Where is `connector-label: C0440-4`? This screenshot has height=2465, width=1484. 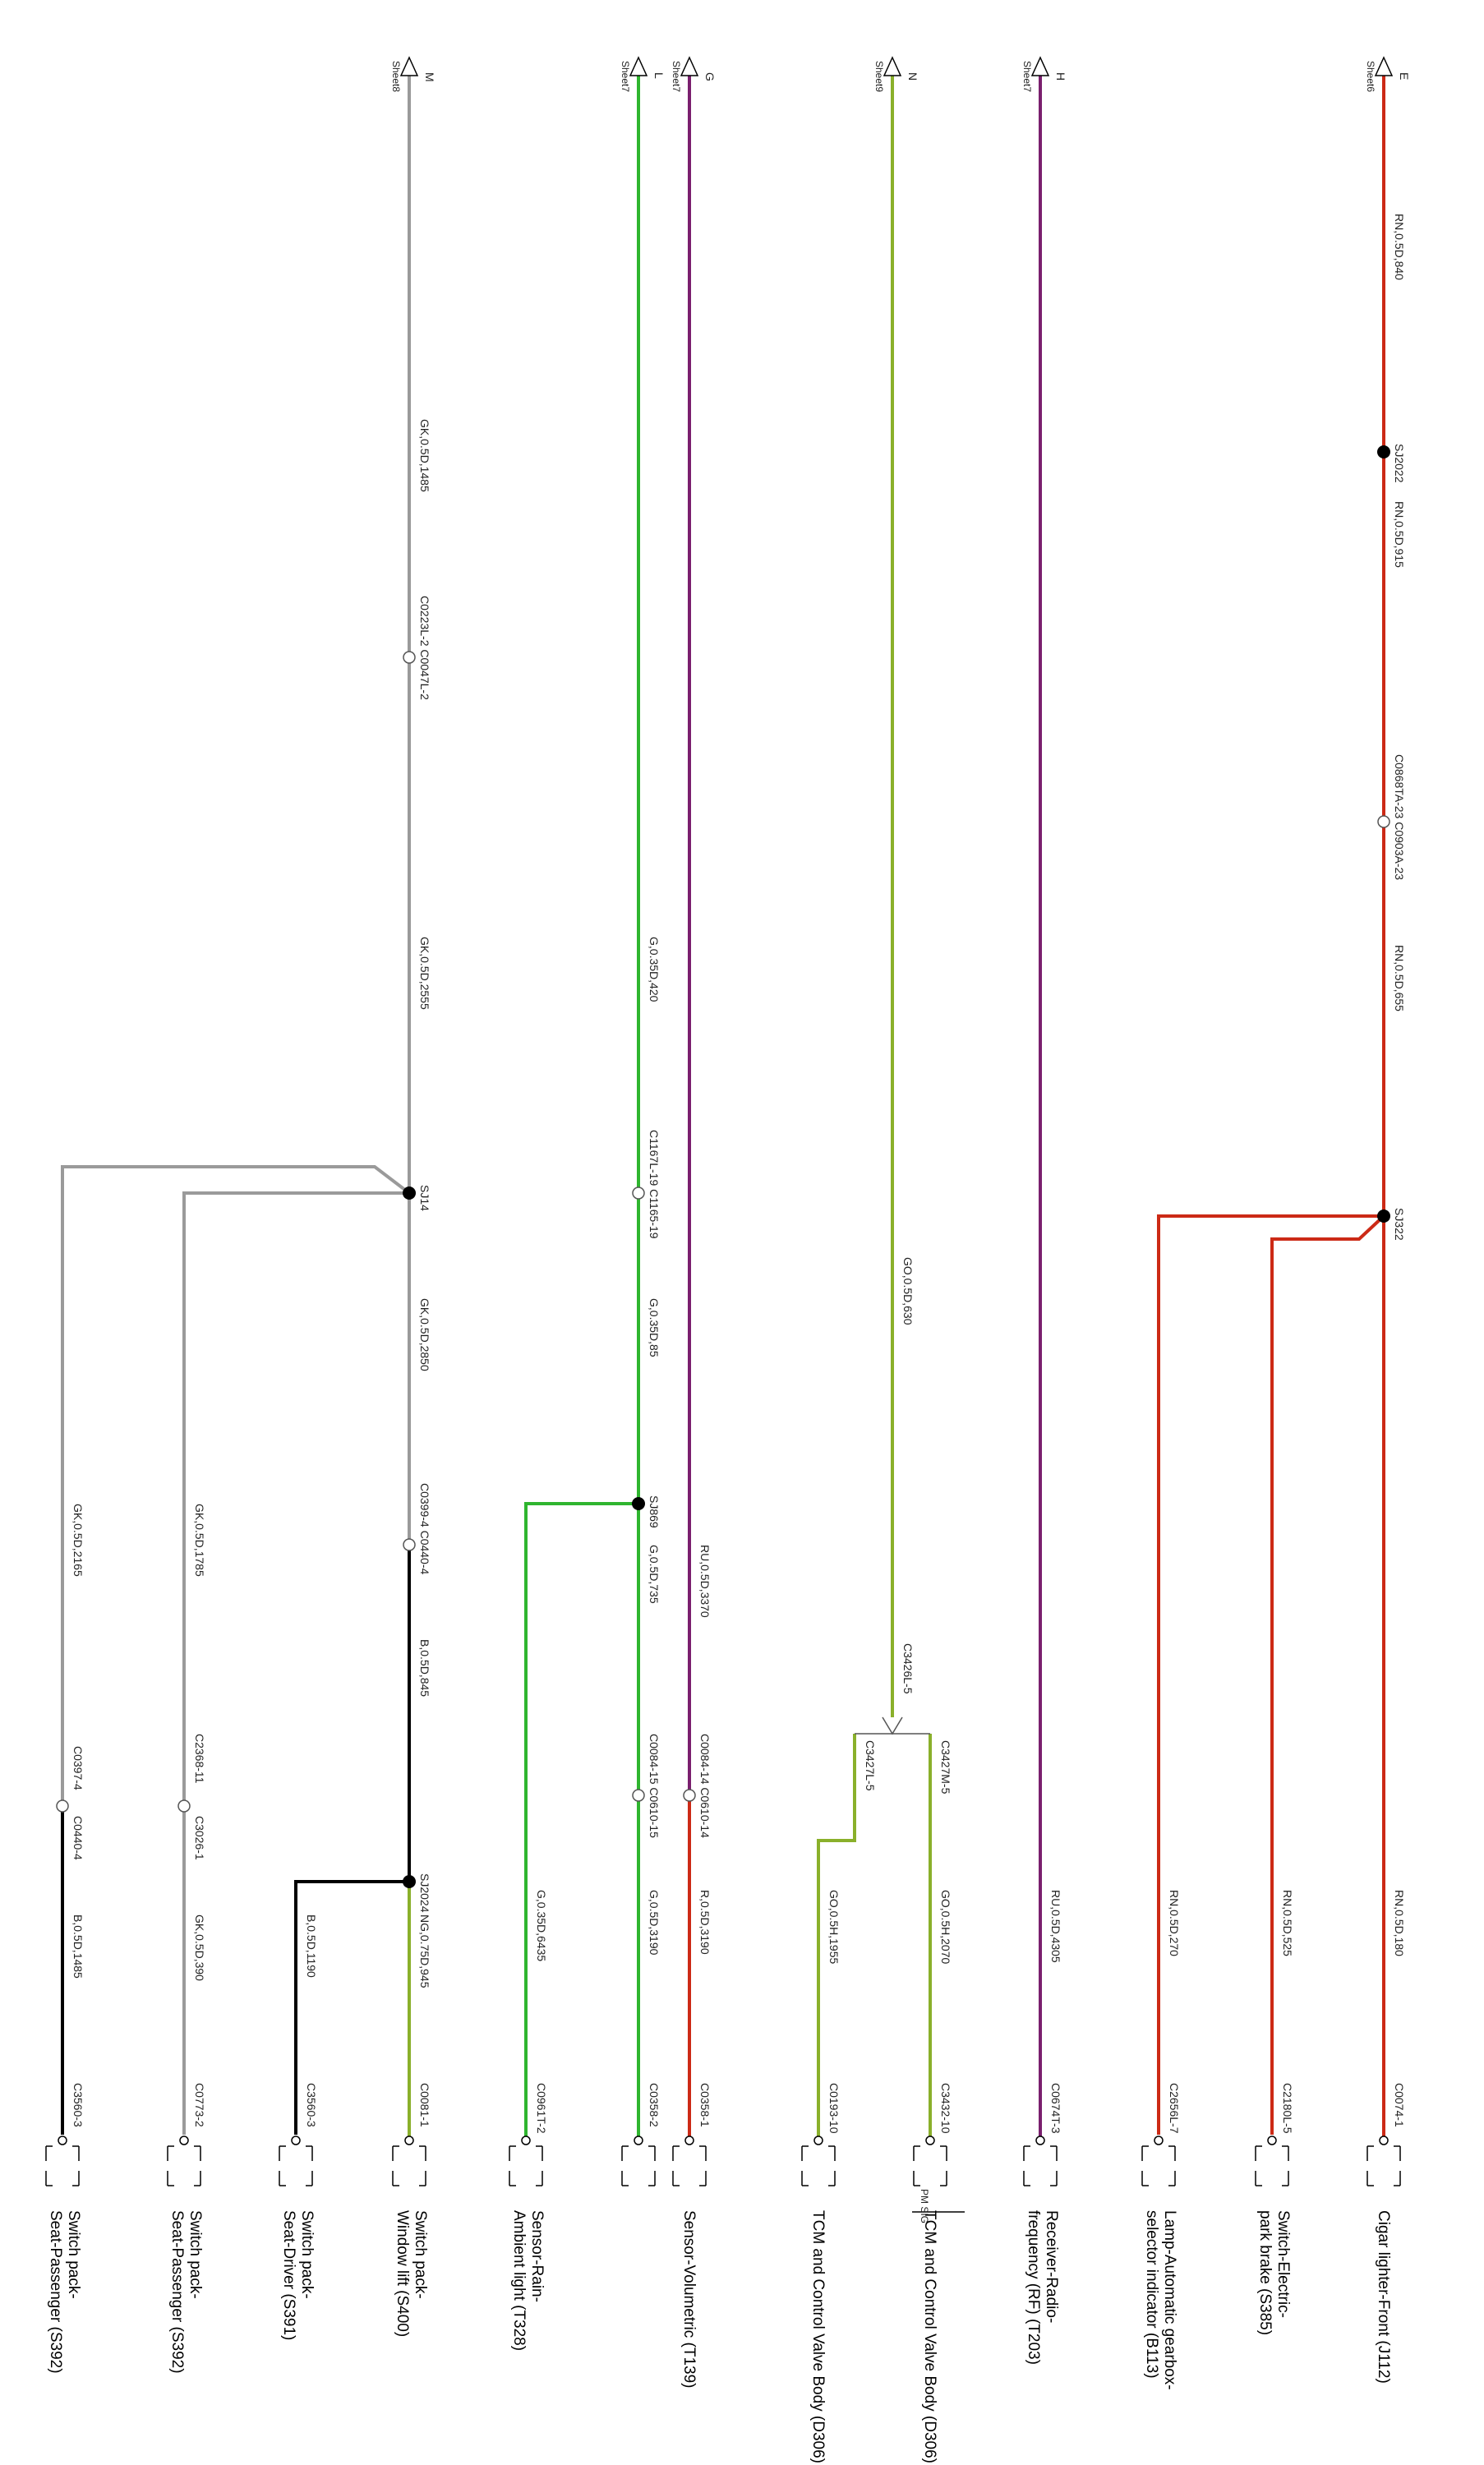 connector-label: C0440-4 is located at coordinates (78, 1838).